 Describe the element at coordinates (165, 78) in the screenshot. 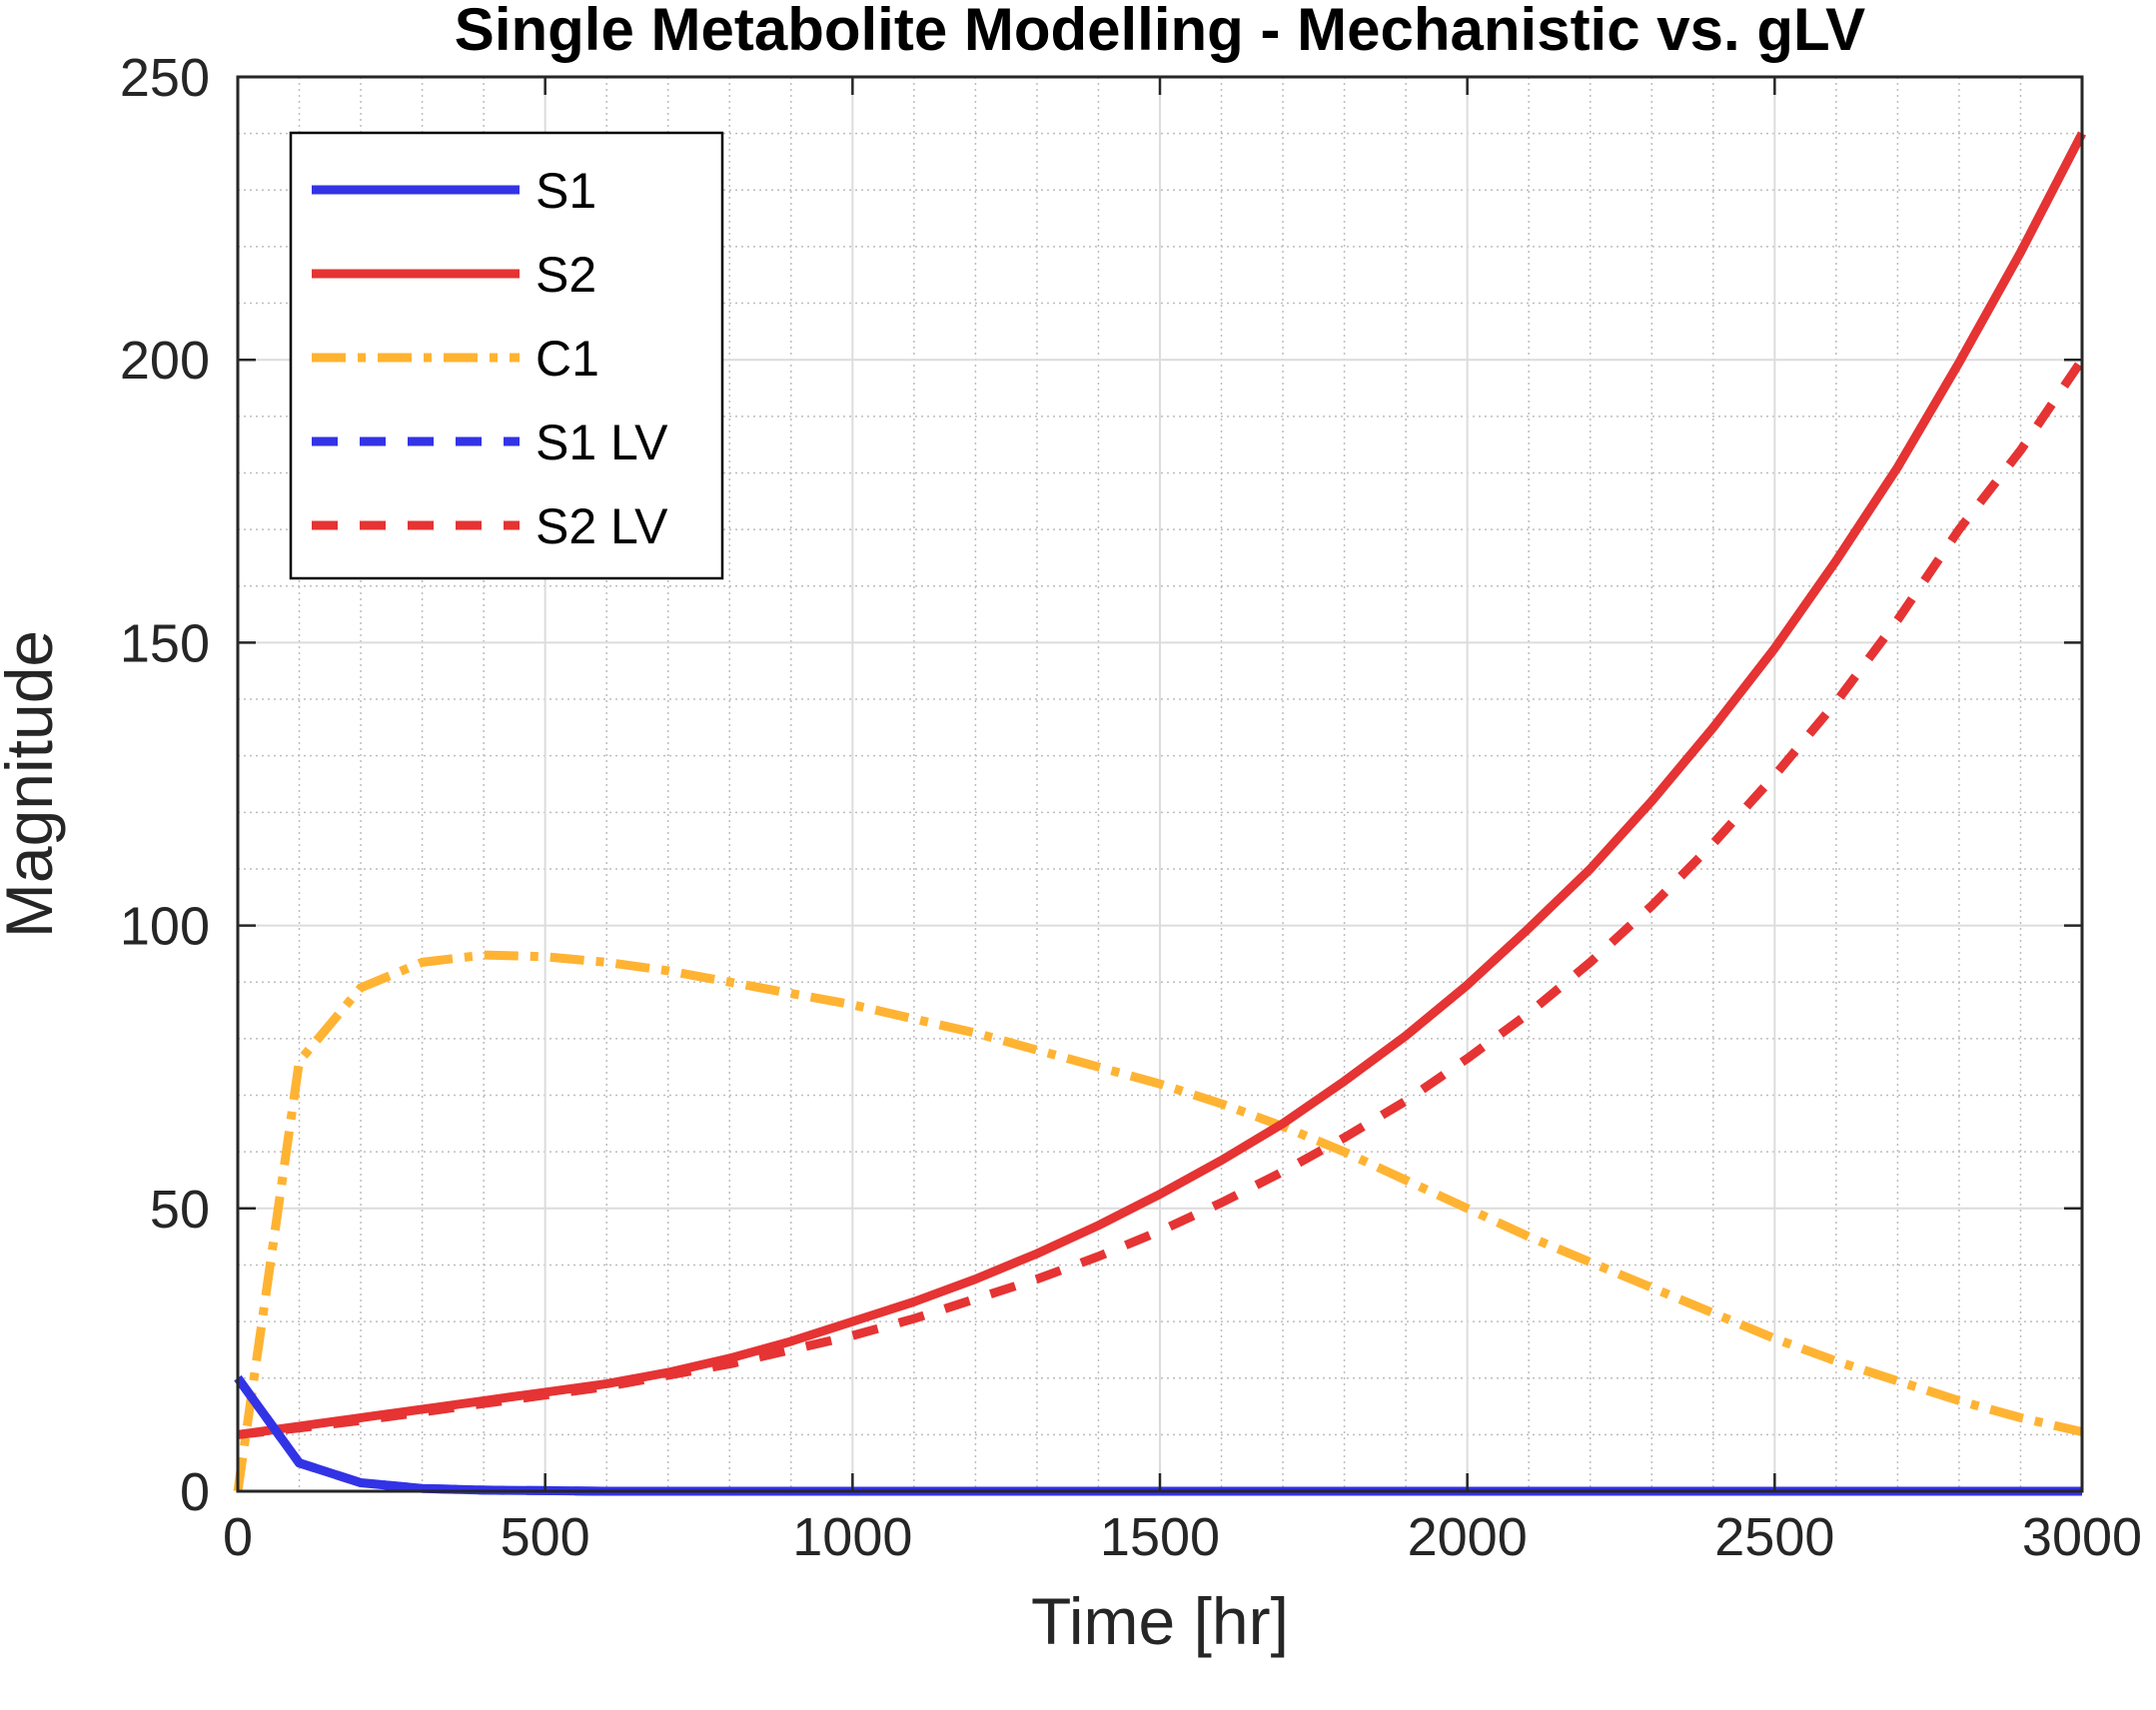

I see `y-tick-label: 250` at that location.